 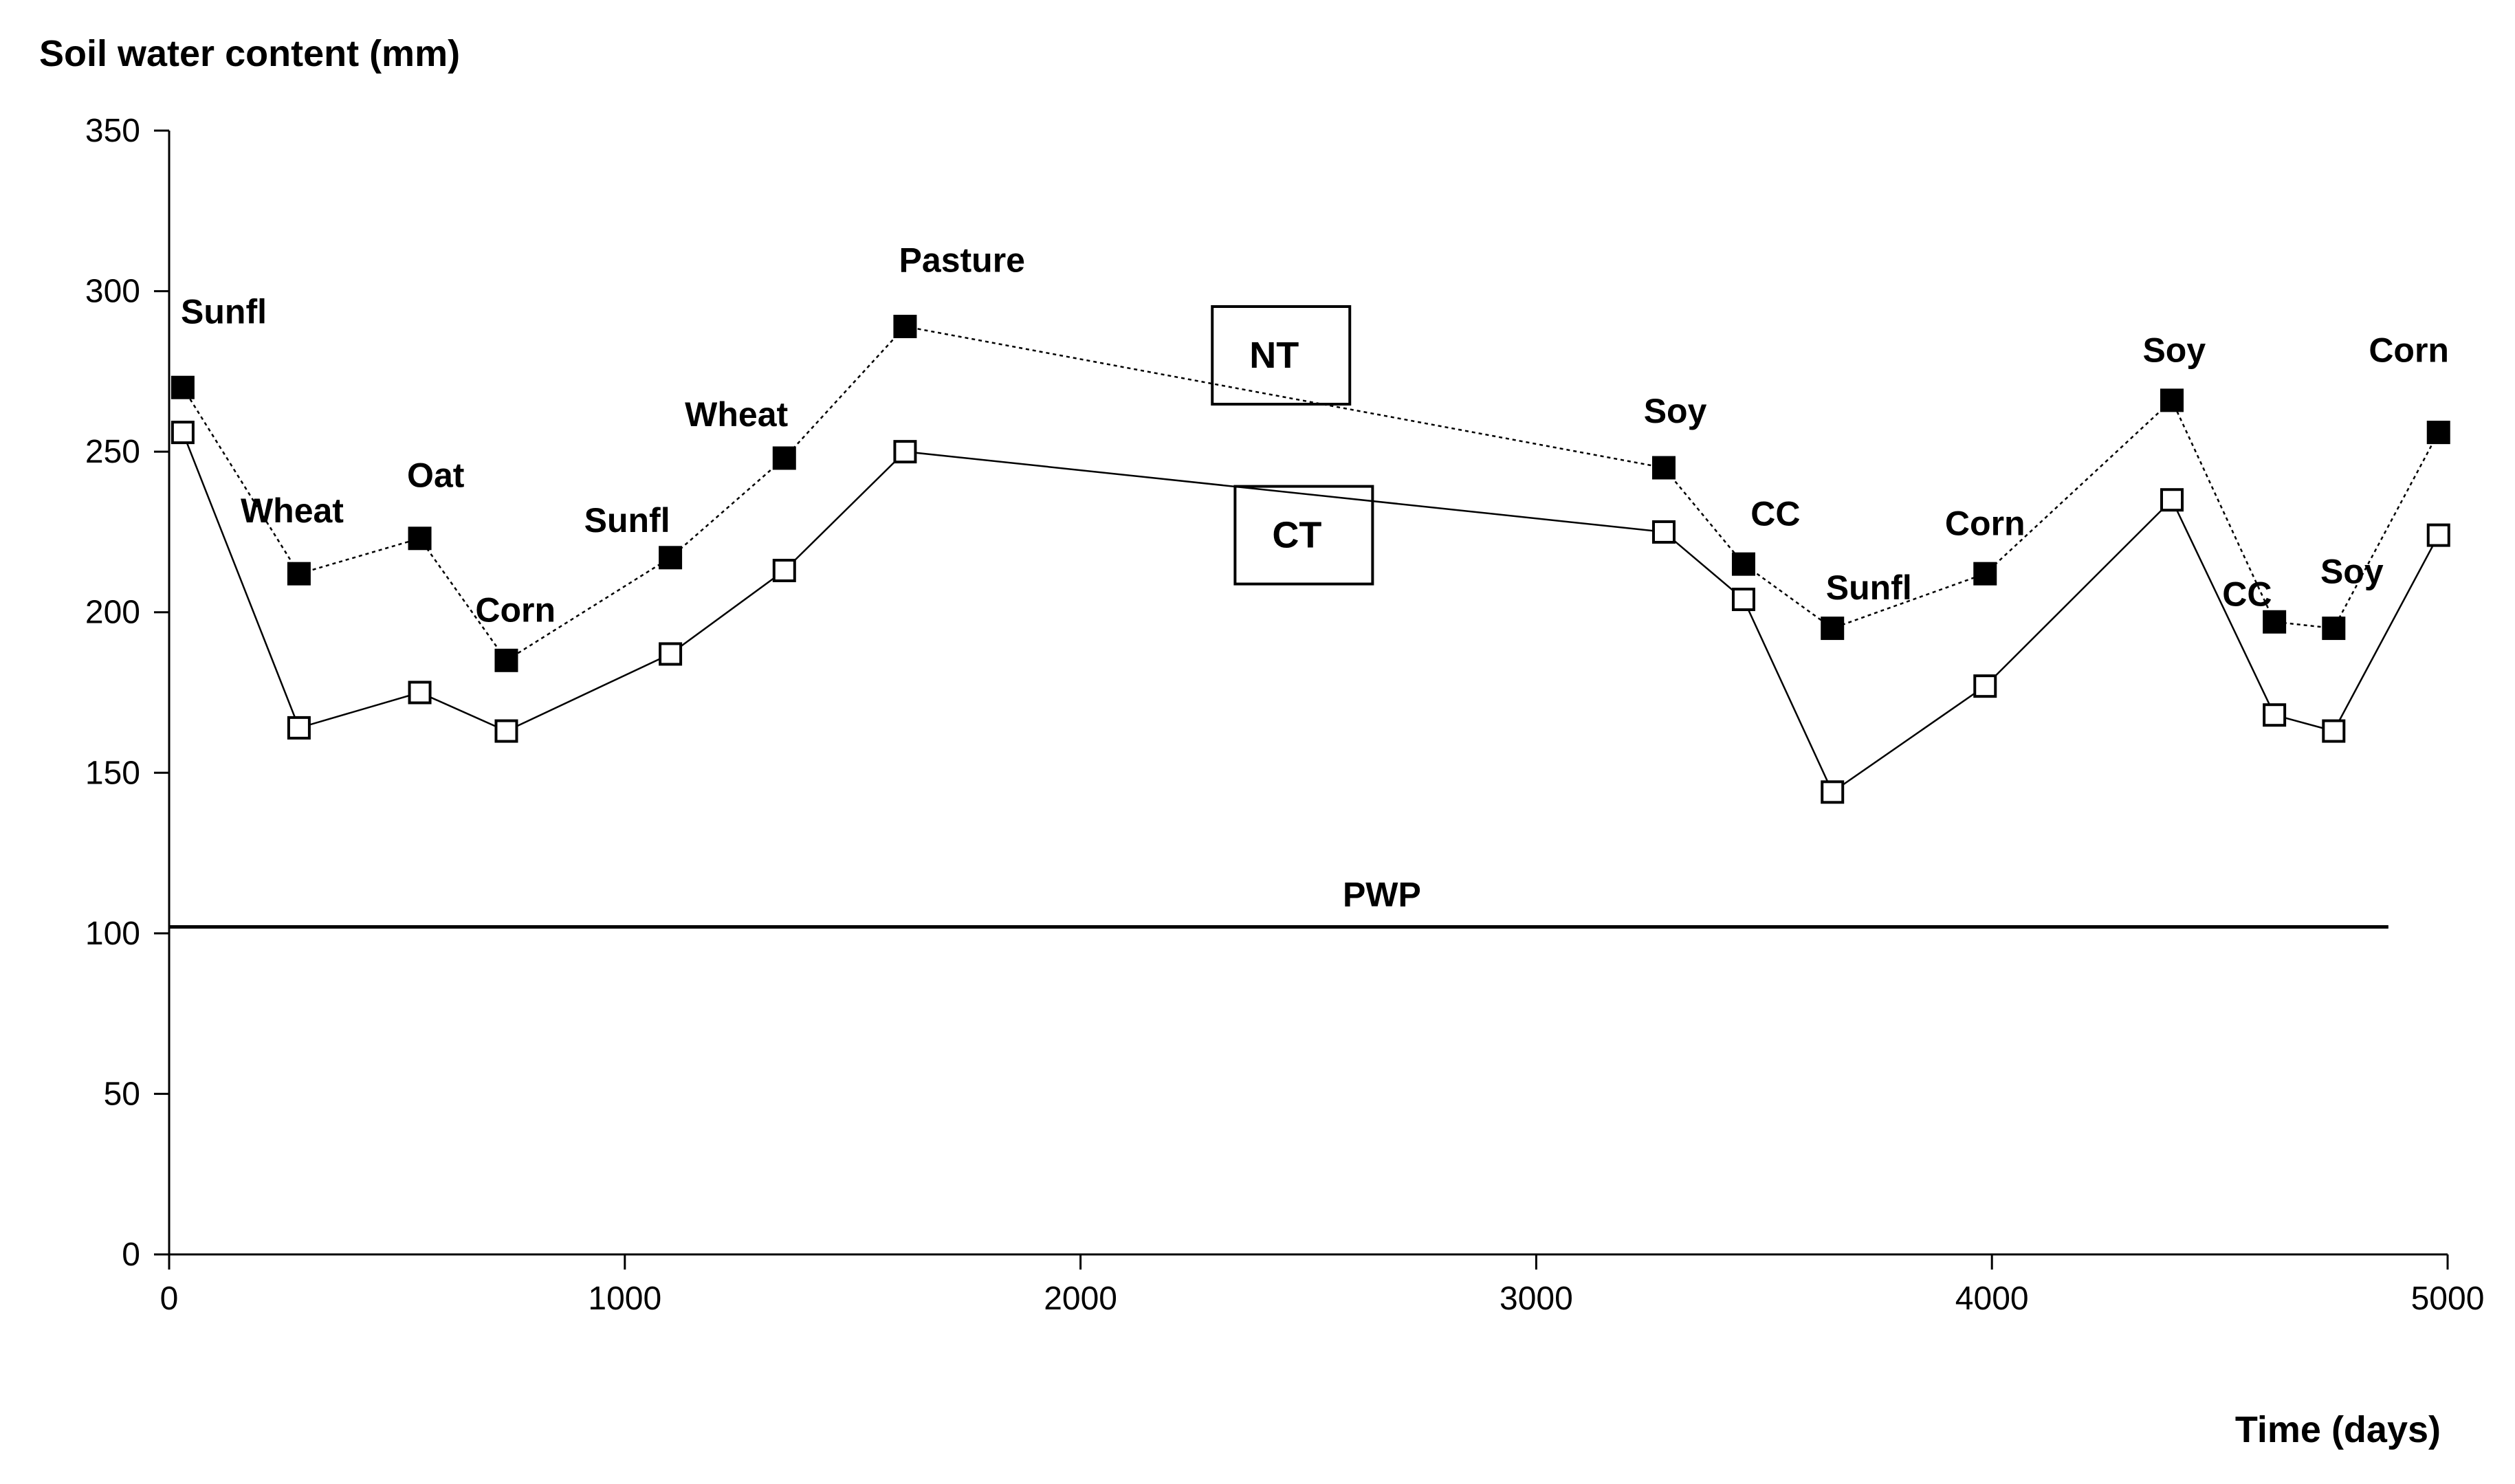 I want to click on y-axis-ticks: 0 50 100 150 200 250 300 350, so click(x=127, y=693).